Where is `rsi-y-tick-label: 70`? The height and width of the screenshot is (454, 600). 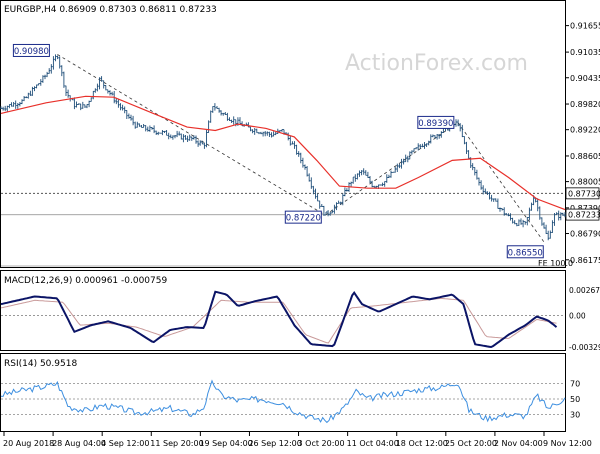
rsi-y-tick-label: 70 is located at coordinates (575, 384).